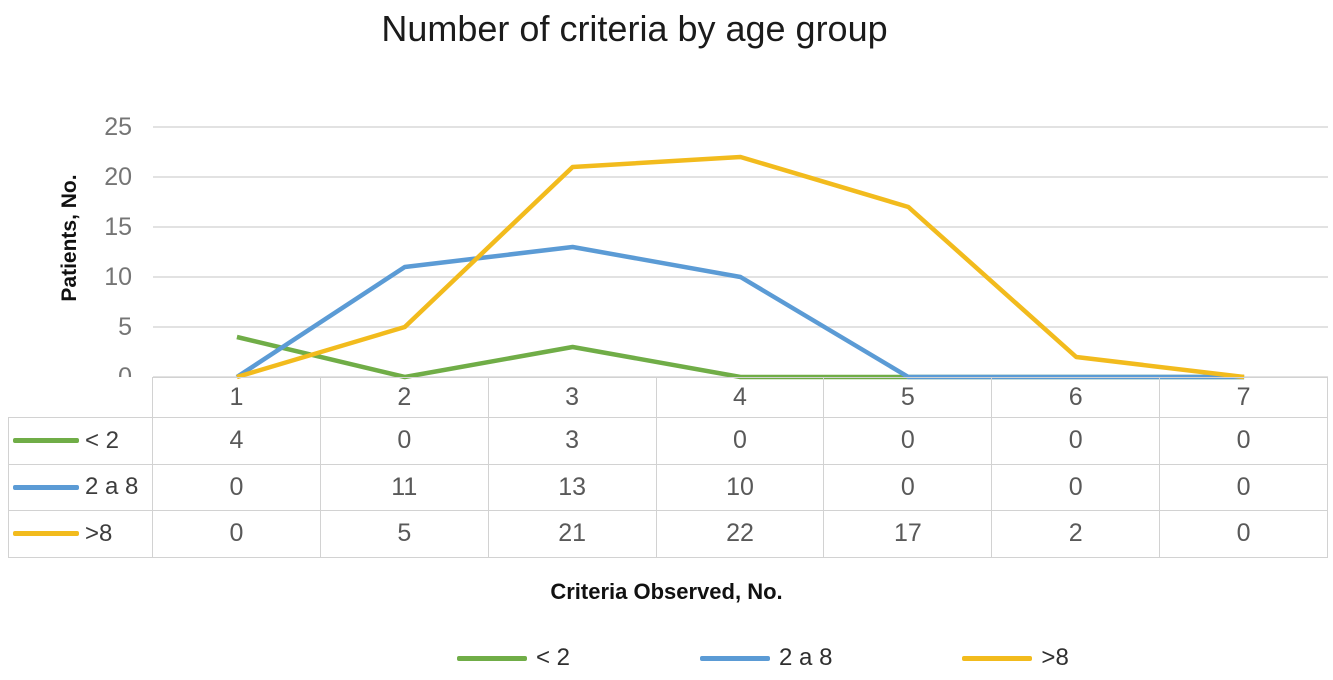  I want to click on table-value-cell-r0-c0: 4, so click(237, 441).